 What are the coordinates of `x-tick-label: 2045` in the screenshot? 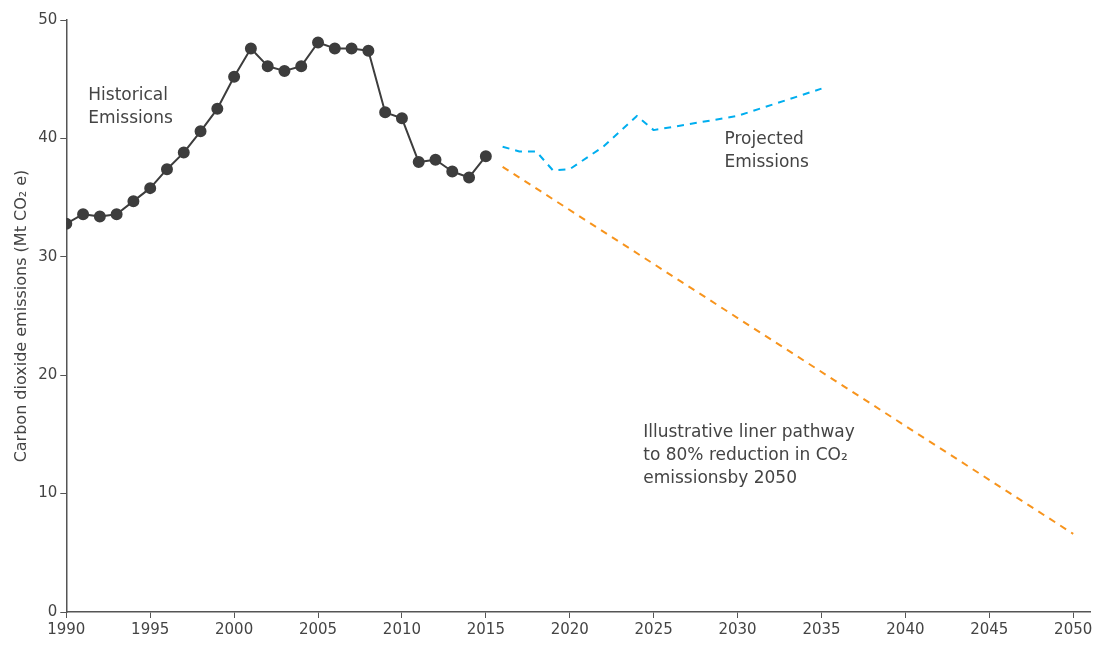 It's located at (989, 628).